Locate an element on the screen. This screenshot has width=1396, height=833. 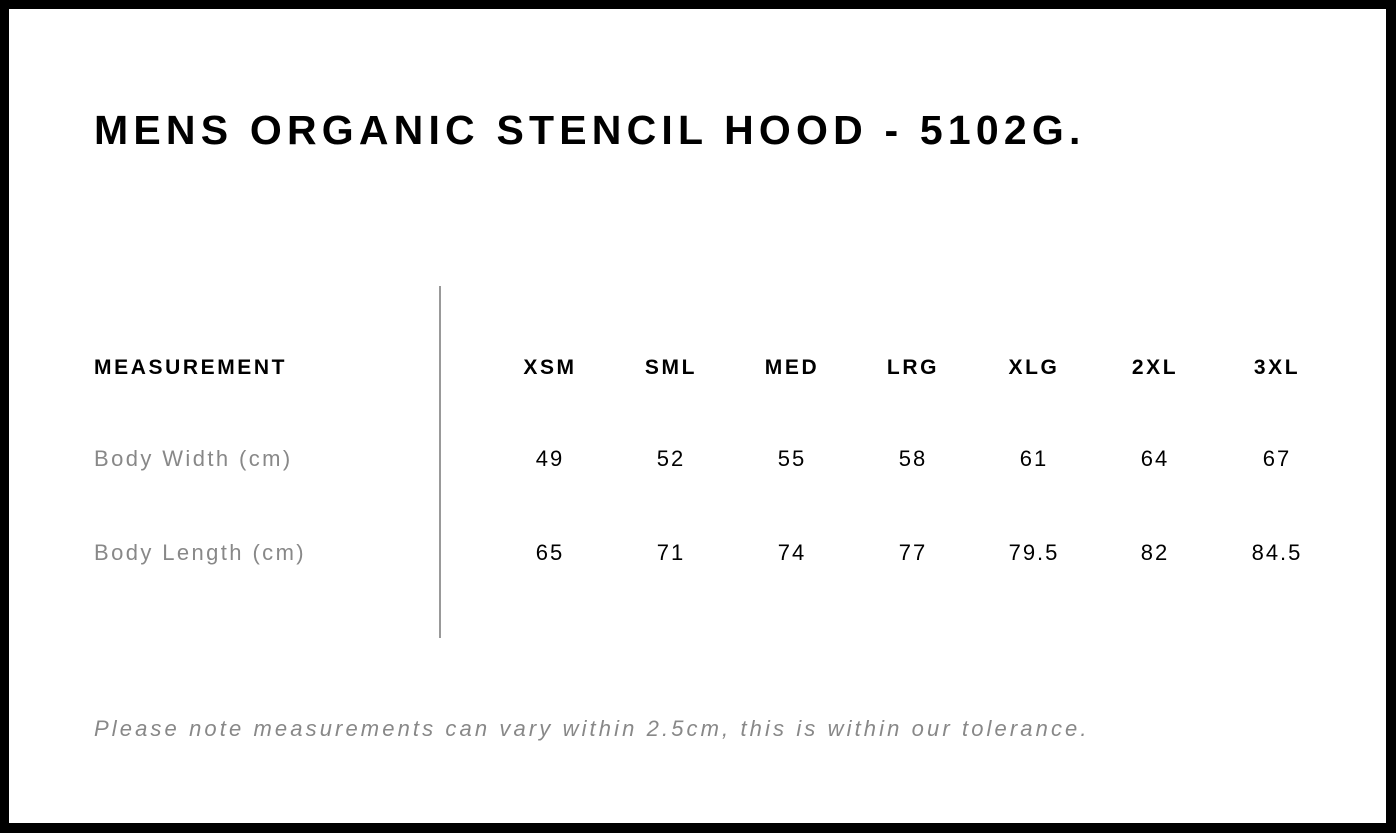
measurement-header: MEASUREMENT is located at coordinates (191, 367).